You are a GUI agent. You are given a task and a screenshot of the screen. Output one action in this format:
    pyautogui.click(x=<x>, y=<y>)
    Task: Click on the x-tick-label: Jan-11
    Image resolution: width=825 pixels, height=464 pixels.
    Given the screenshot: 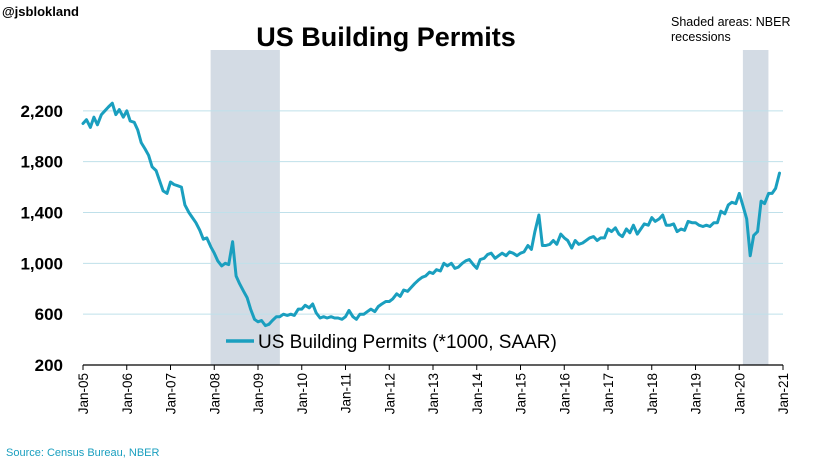 What is the action you would take?
    pyautogui.click(x=346, y=393)
    